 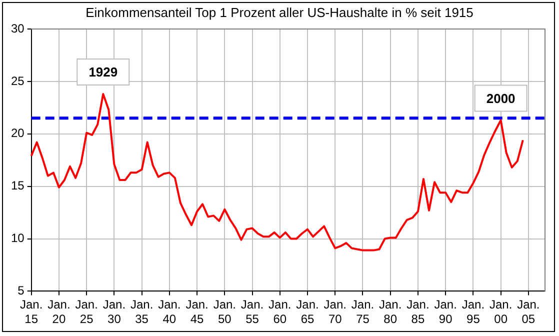 I want to click on x-tick-label: Jan. 40, so click(x=169, y=312).